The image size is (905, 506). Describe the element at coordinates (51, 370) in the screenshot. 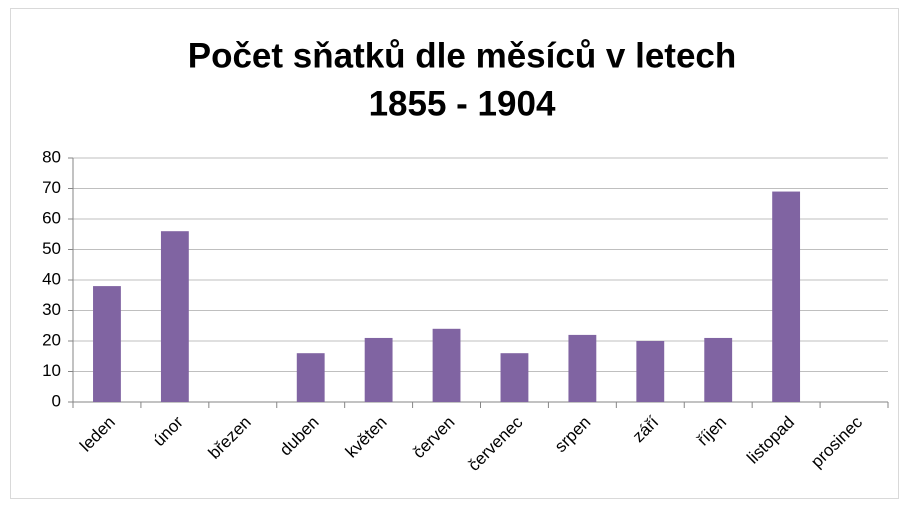

I see `y-tick-label: 10` at that location.